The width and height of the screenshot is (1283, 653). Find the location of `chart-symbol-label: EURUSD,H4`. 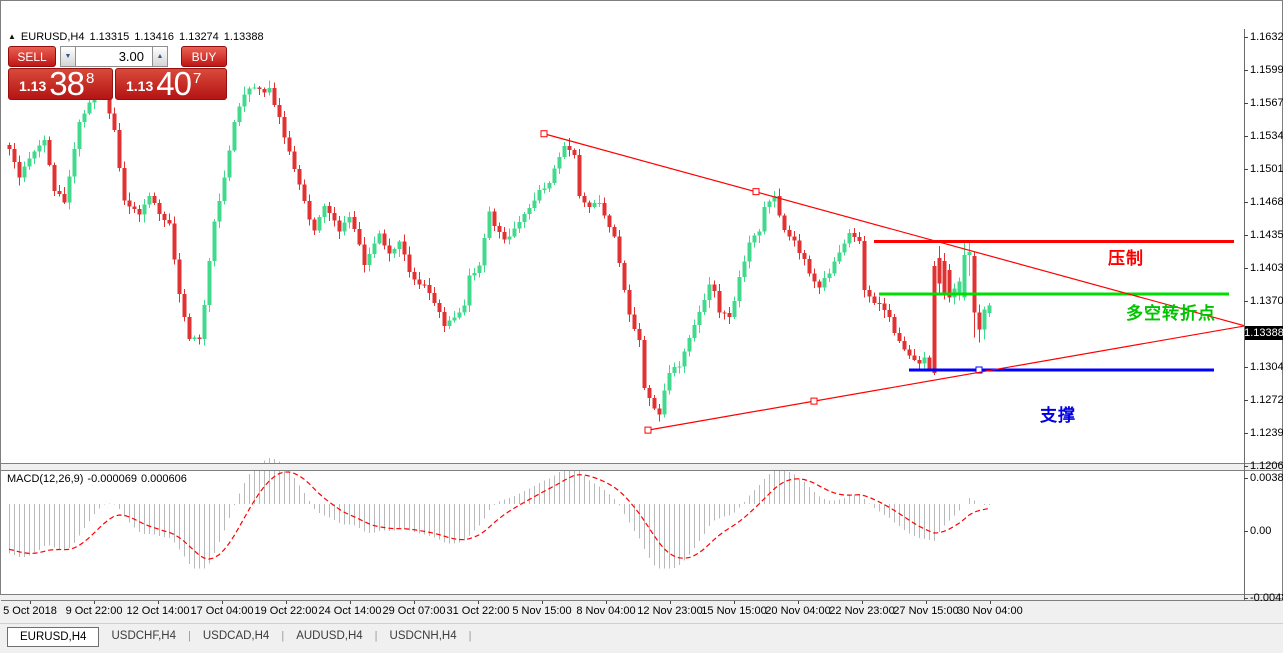

chart-symbol-label: EURUSD,H4 is located at coordinates (52, 36).